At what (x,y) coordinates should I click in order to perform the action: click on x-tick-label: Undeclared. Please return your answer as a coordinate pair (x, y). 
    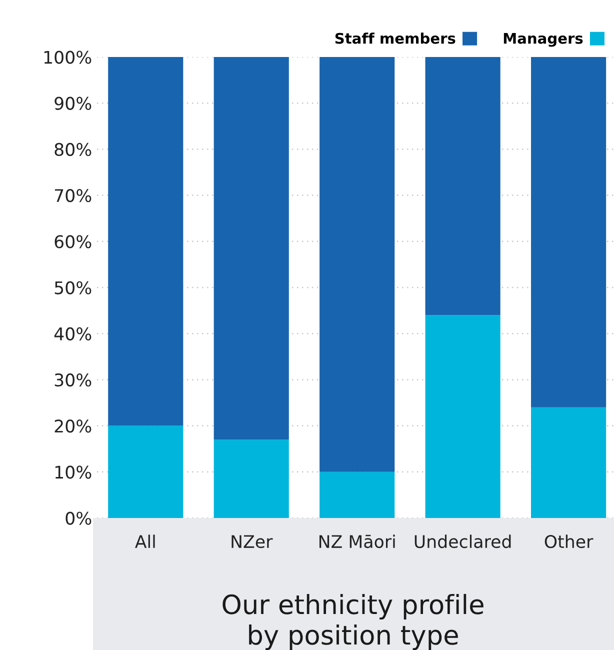
    Looking at the image, I should click on (462, 541).